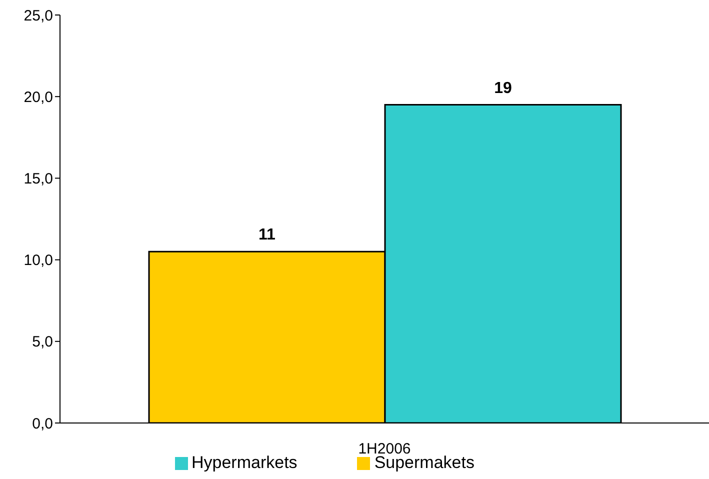 The height and width of the screenshot is (479, 709). What do you see at coordinates (424, 462) in the screenshot?
I see `legend-label: Supermakets` at bounding box center [424, 462].